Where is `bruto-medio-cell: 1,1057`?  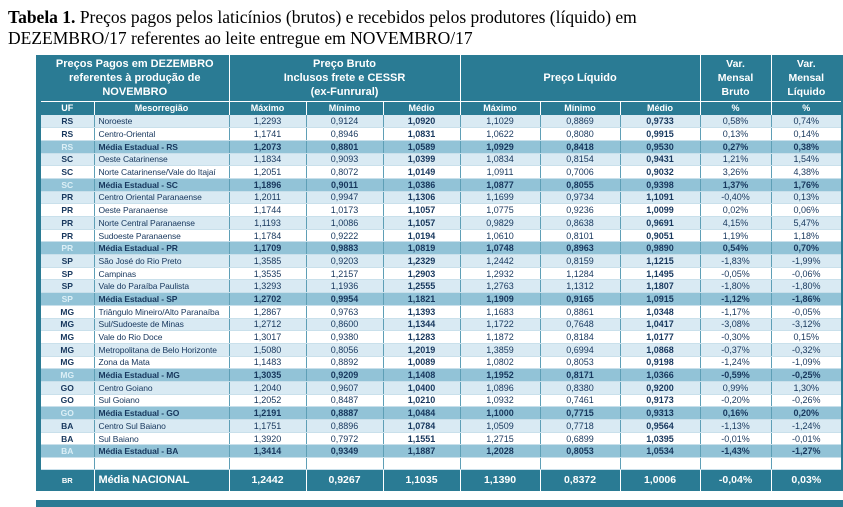
bruto-medio-cell: 1,1057 is located at coordinates (422, 210).